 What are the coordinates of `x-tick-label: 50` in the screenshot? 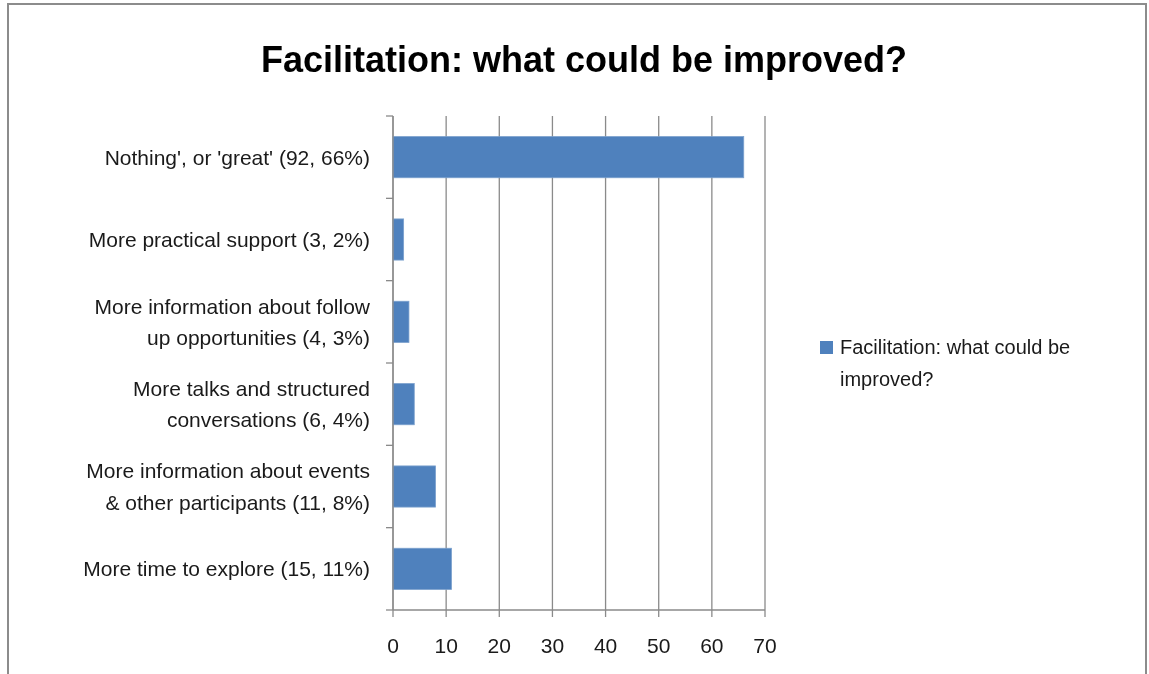 It's located at (659, 645).